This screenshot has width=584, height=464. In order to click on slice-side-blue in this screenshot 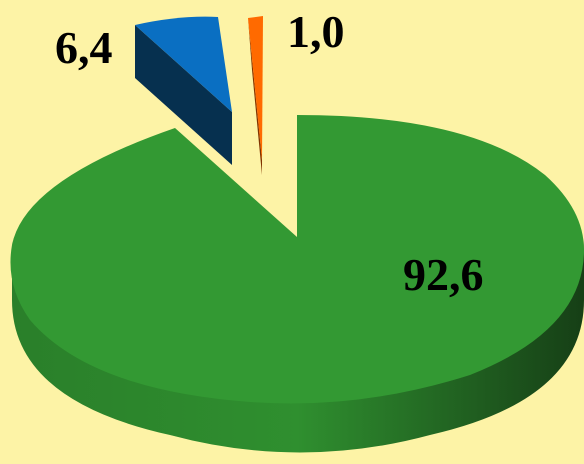, I will do `click(183, 95)`.